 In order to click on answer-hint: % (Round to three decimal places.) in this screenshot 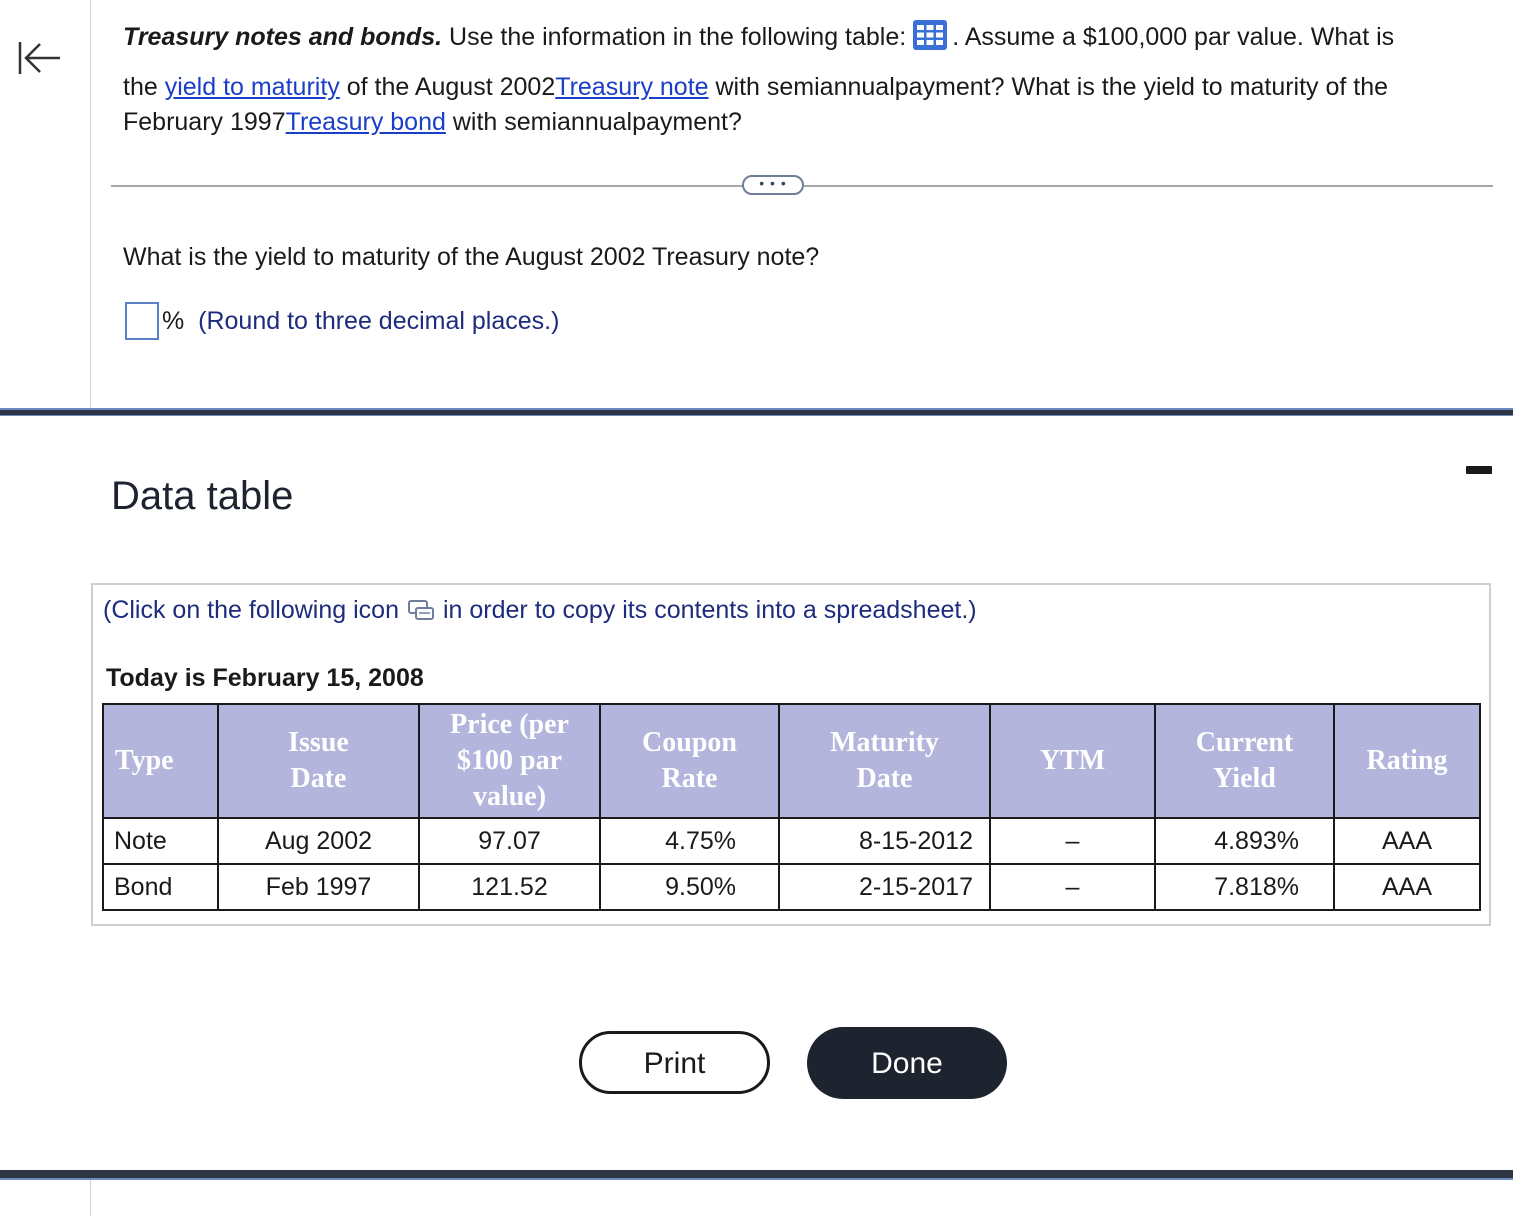, I will do `click(360, 321)`.